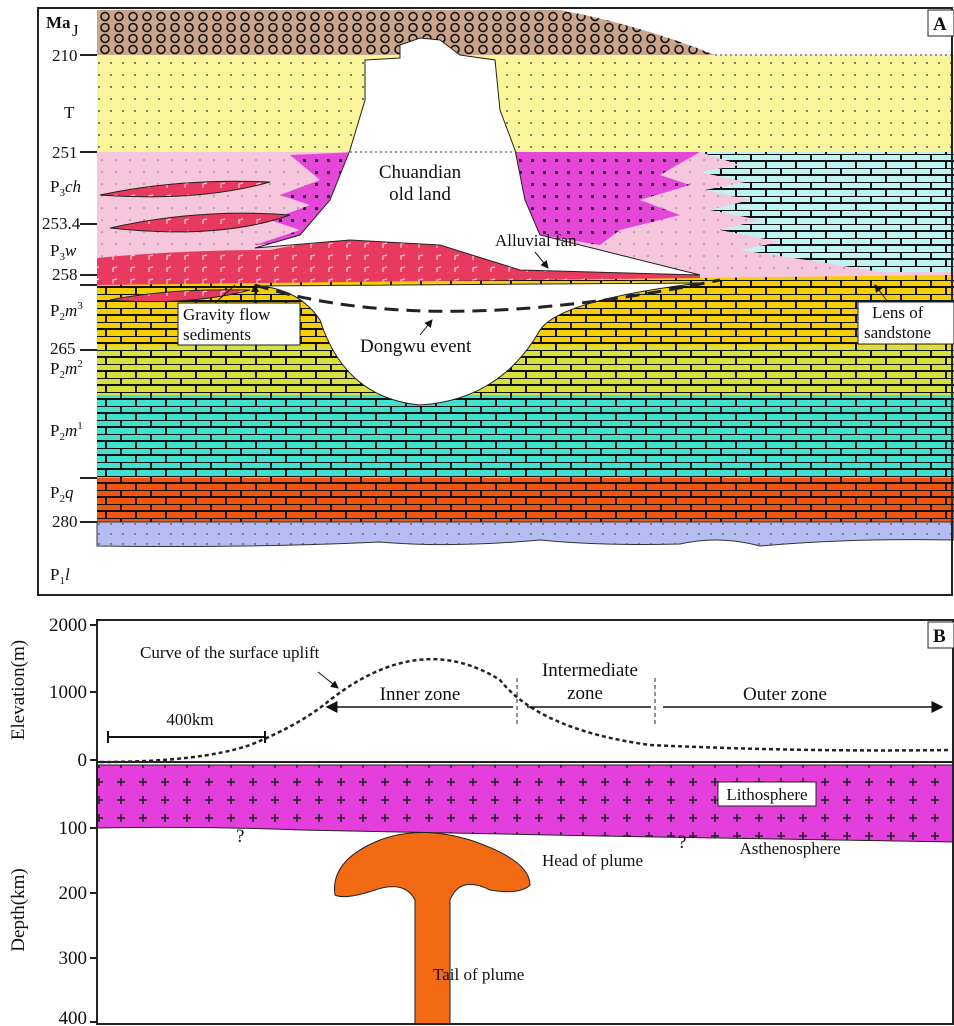 This screenshot has width=954, height=1026. What do you see at coordinates (217, 334) in the screenshot?
I see `annotation: sediments` at bounding box center [217, 334].